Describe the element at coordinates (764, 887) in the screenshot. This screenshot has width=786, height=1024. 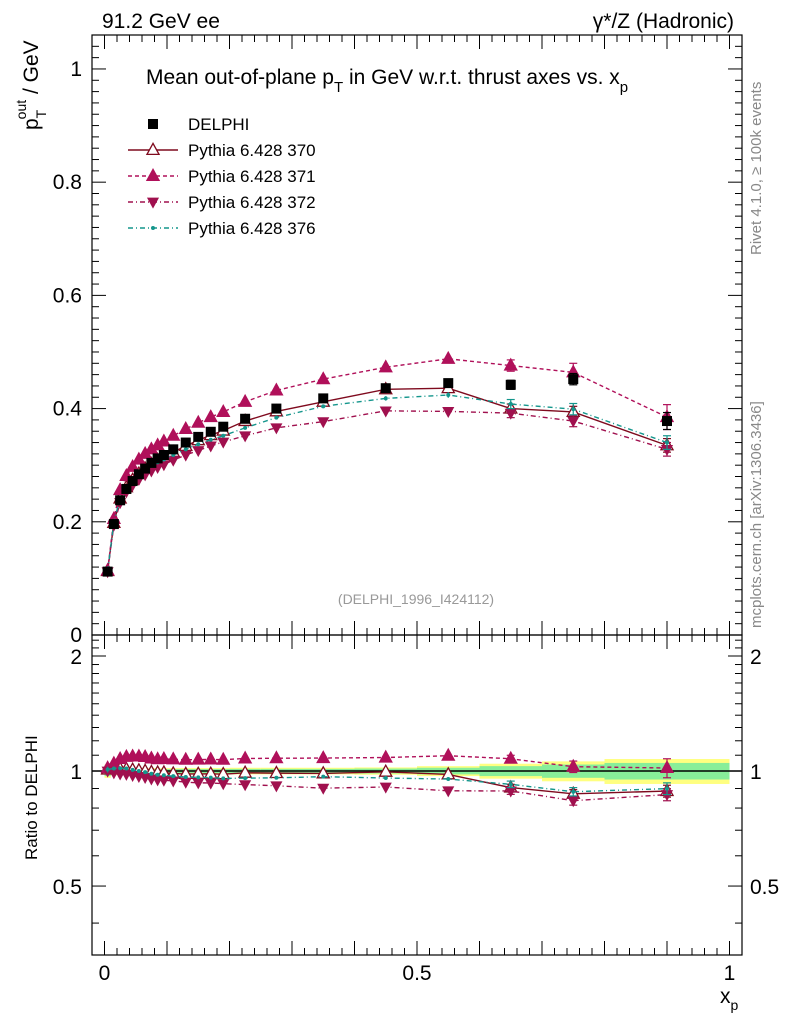
I see `ratio-y-tick-label-right: 0.5` at that location.